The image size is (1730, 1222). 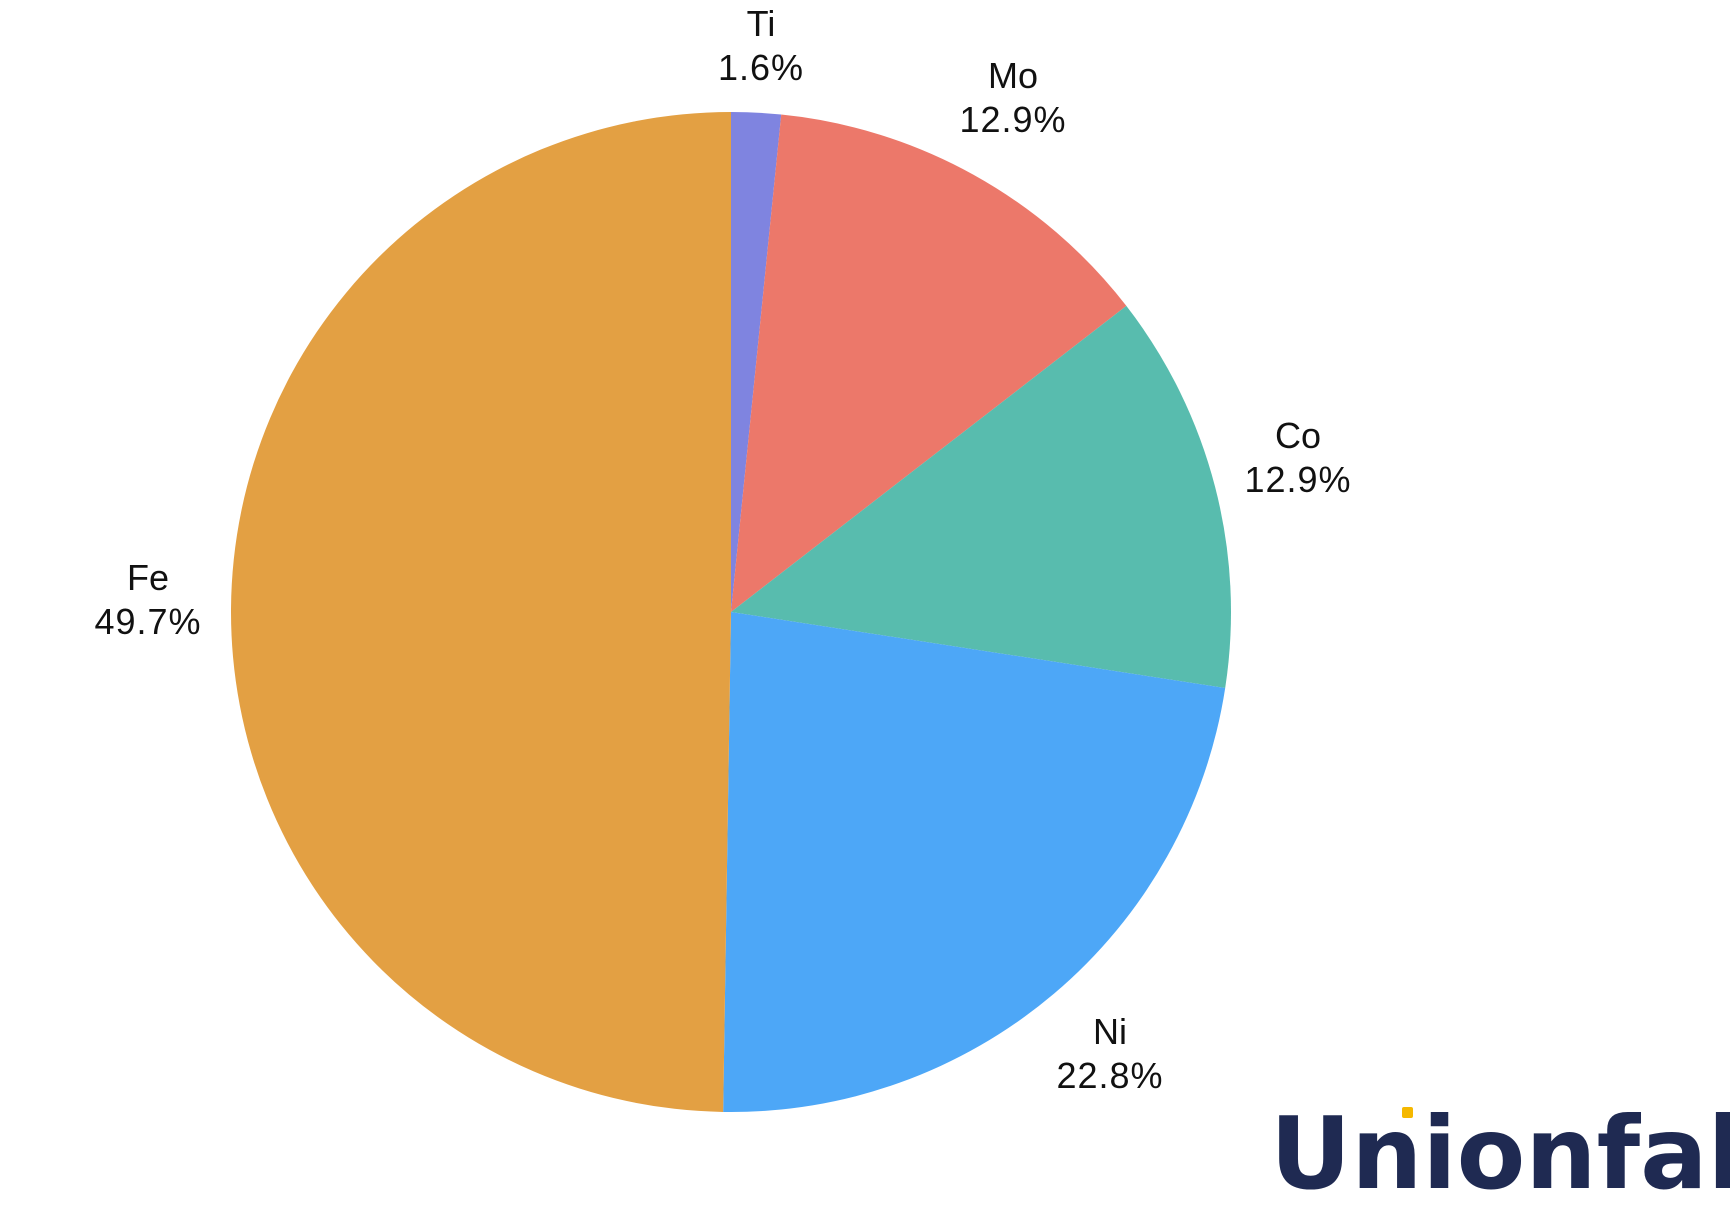 I want to click on slice-value-co: 12.9%, so click(x=1297, y=479).